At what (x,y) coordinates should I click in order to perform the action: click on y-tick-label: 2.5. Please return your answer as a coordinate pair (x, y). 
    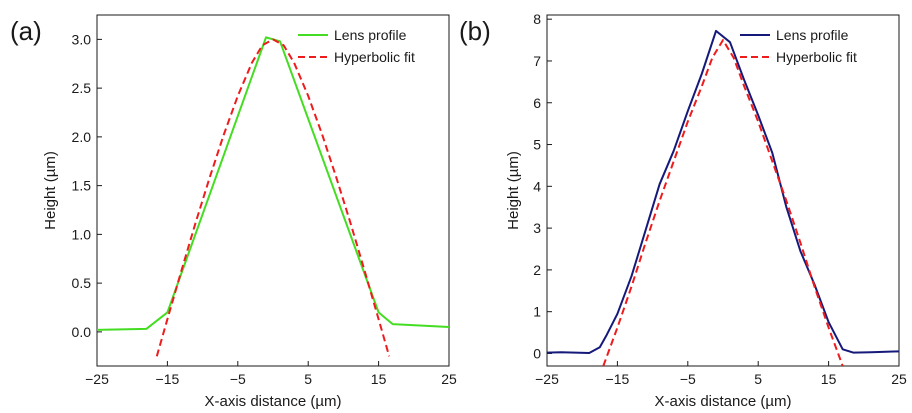
    Looking at the image, I should click on (82, 88).